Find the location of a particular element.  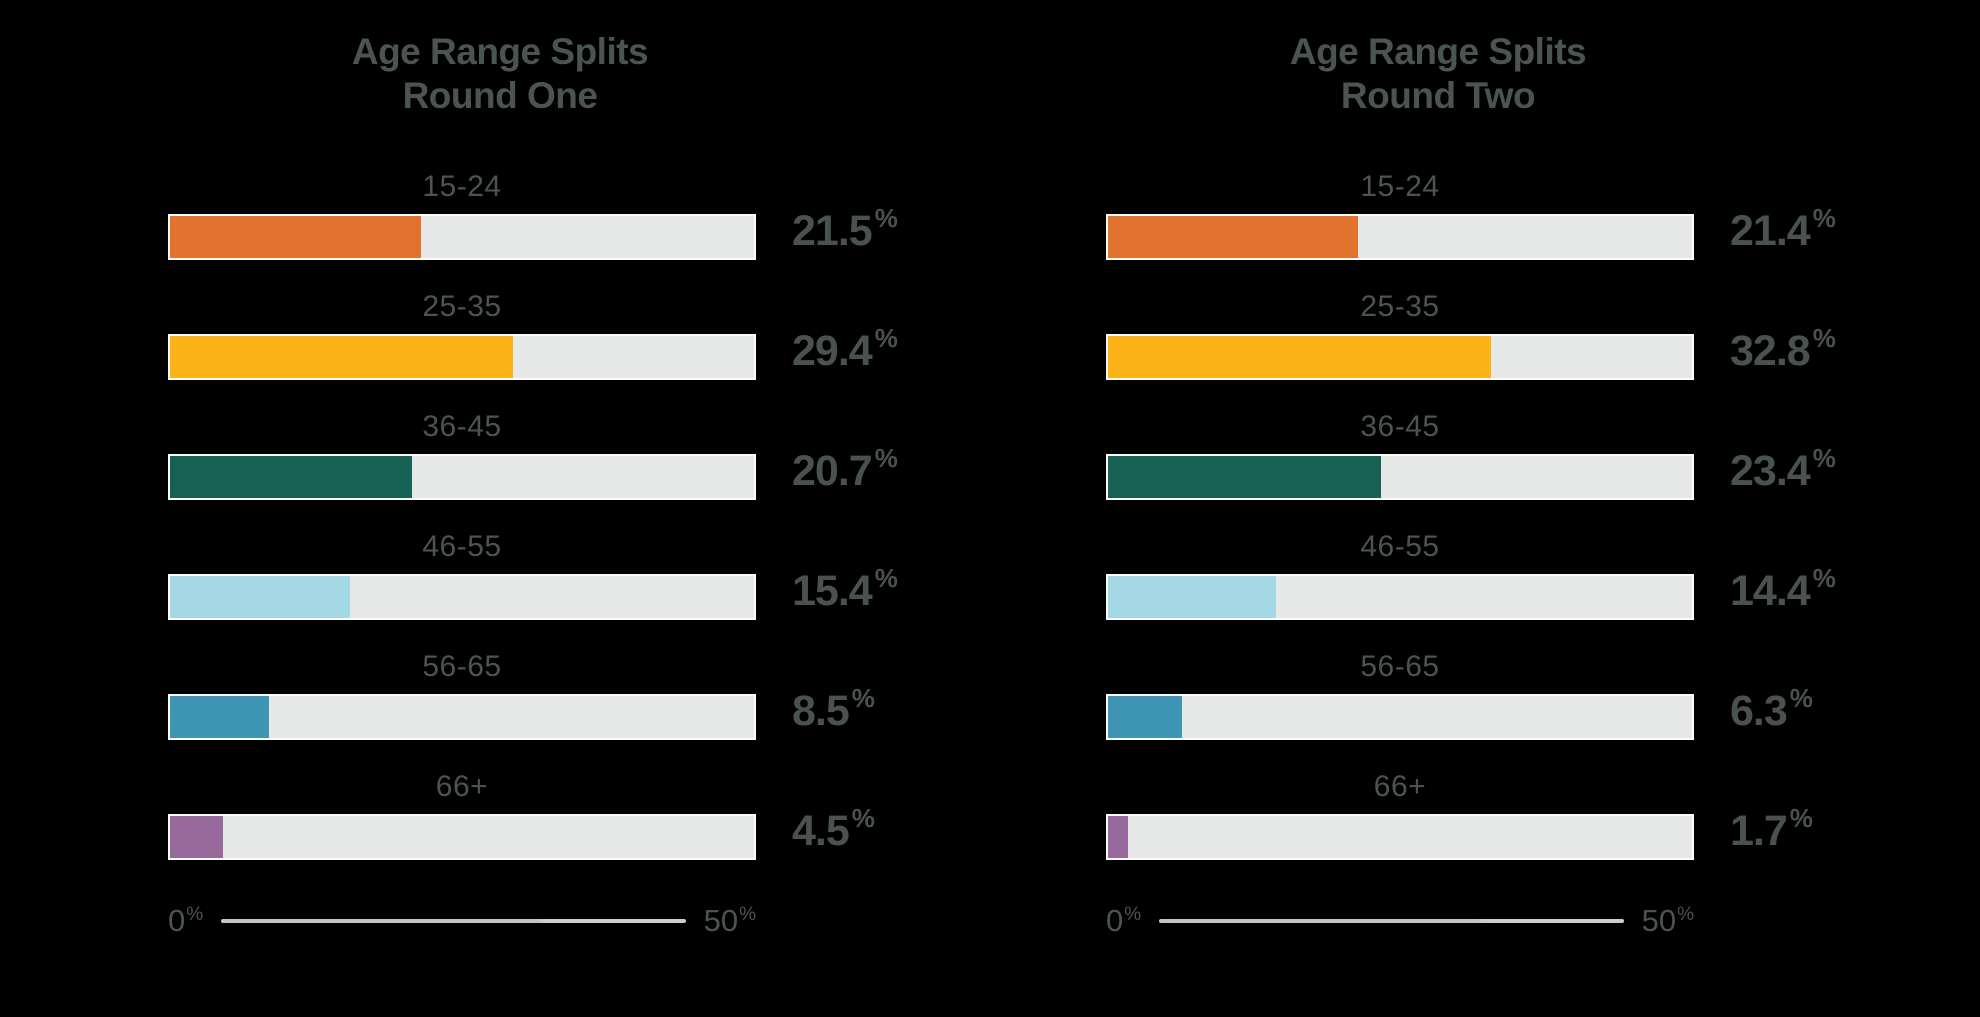

bar-row: 56-65 8.5% is located at coordinates (521, 696).